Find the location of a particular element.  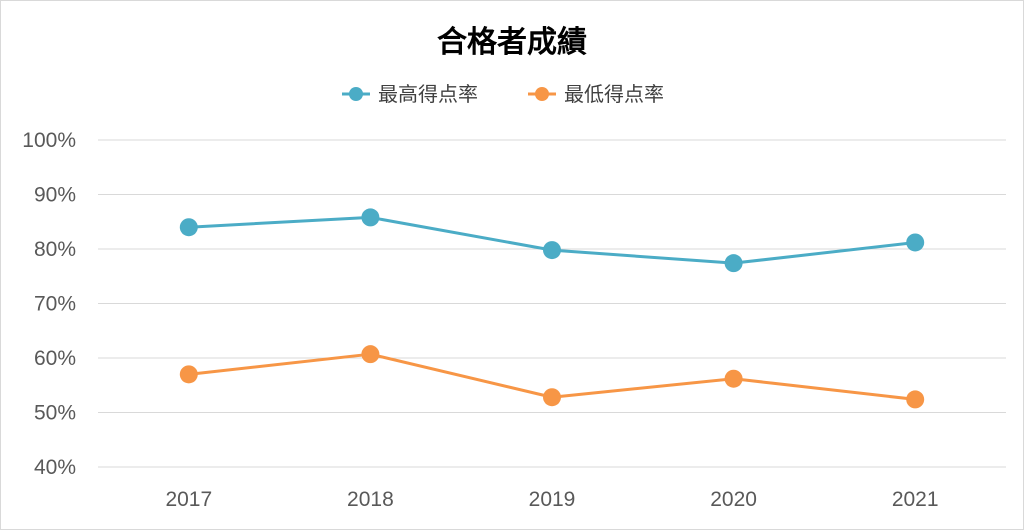

x-tick-label: 2017 is located at coordinates (188, 499).